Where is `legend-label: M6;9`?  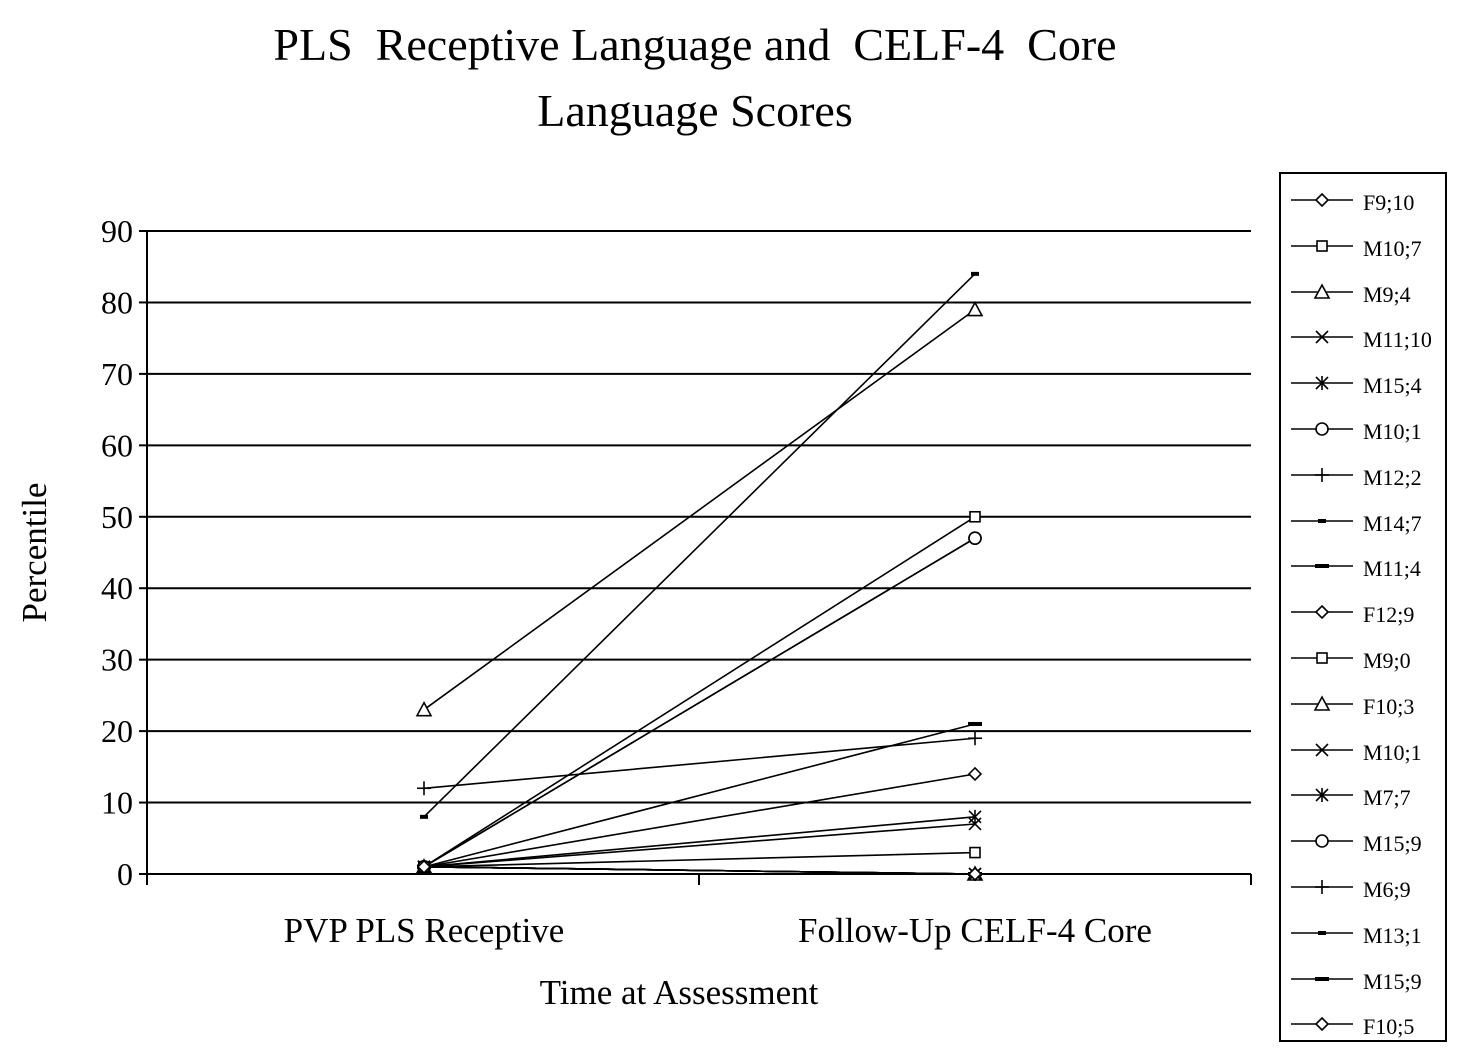
legend-label: M6;9 is located at coordinates (1387, 889).